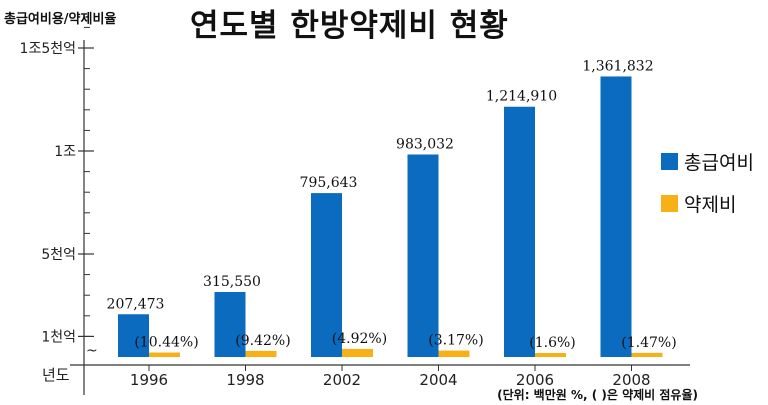 The image size is (768, 405). Describe the element at coordinates (232, 282) in the screenshot. I see `data-label-1998: 315,550` at that location.